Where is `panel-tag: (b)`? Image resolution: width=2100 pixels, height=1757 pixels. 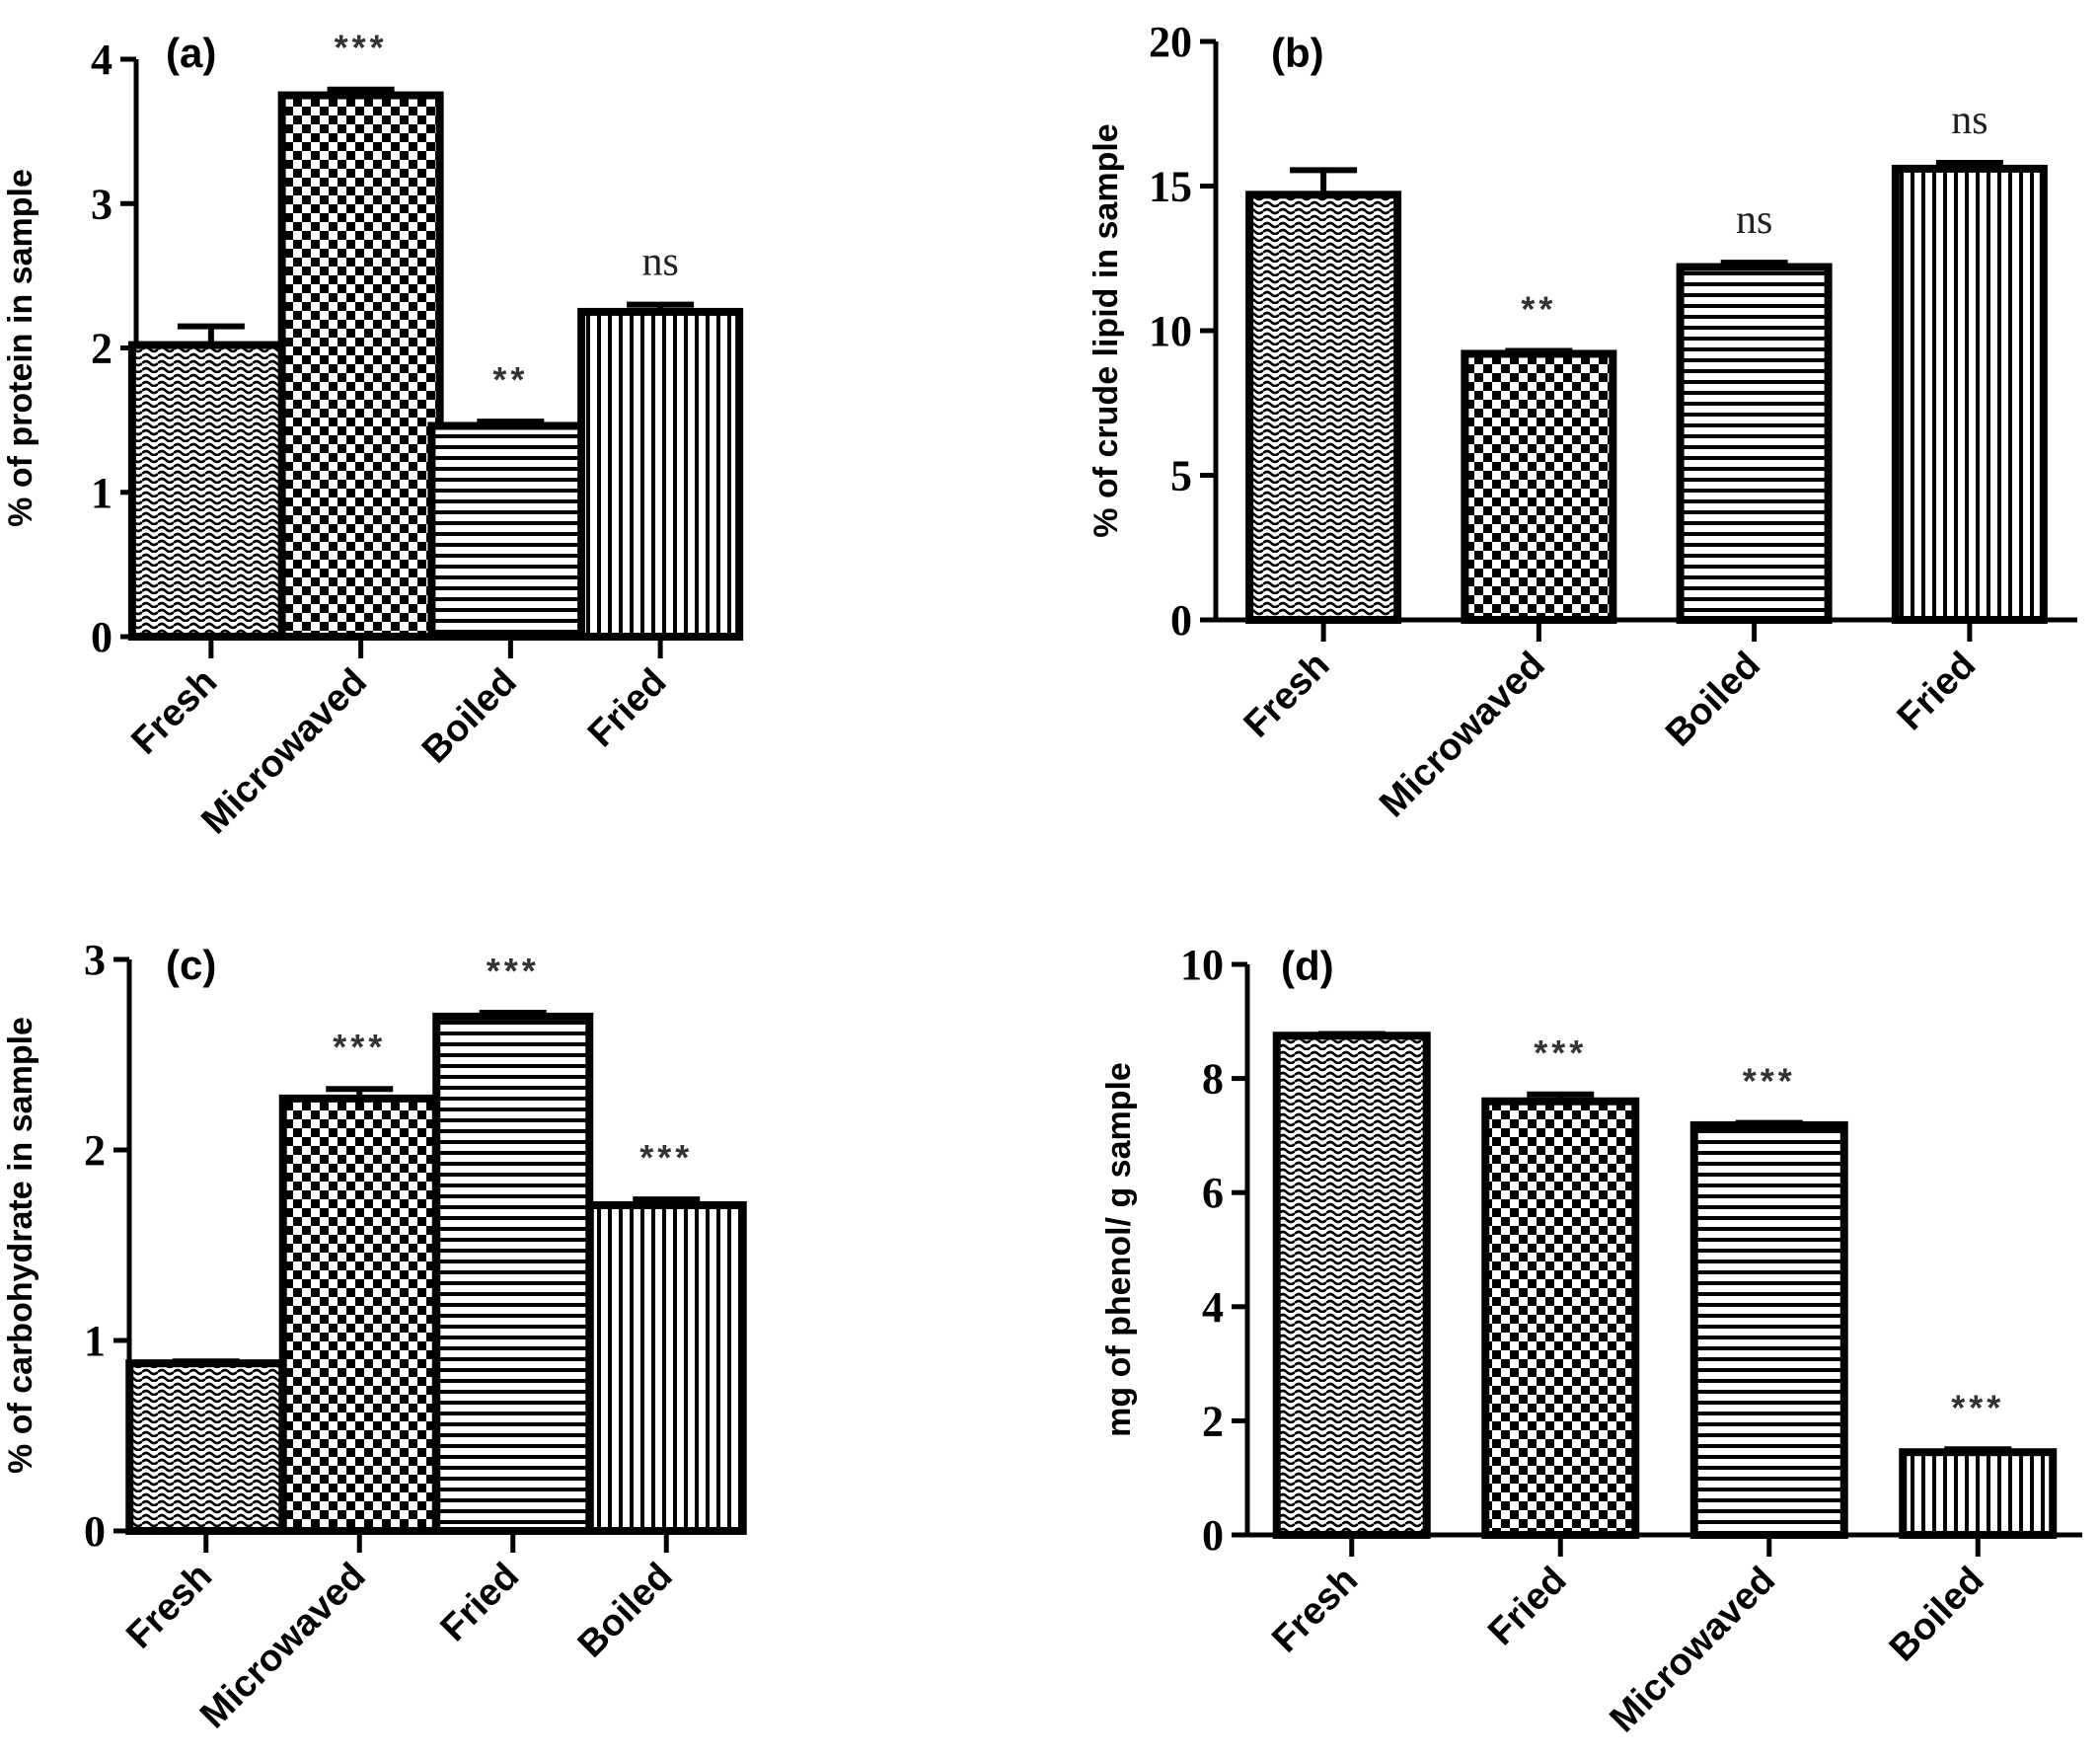
panel-tag: (b) is located at coordinates (1298, 53).